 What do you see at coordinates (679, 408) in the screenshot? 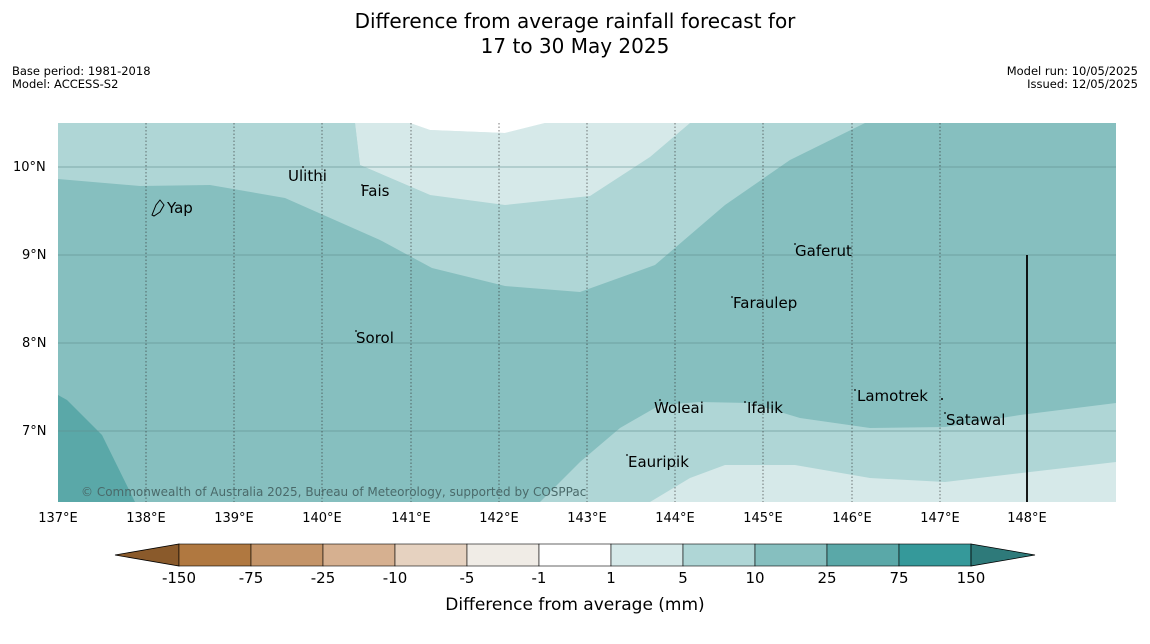
I see `place-label-woleai: Woleai` at bounding box center [679, 408].